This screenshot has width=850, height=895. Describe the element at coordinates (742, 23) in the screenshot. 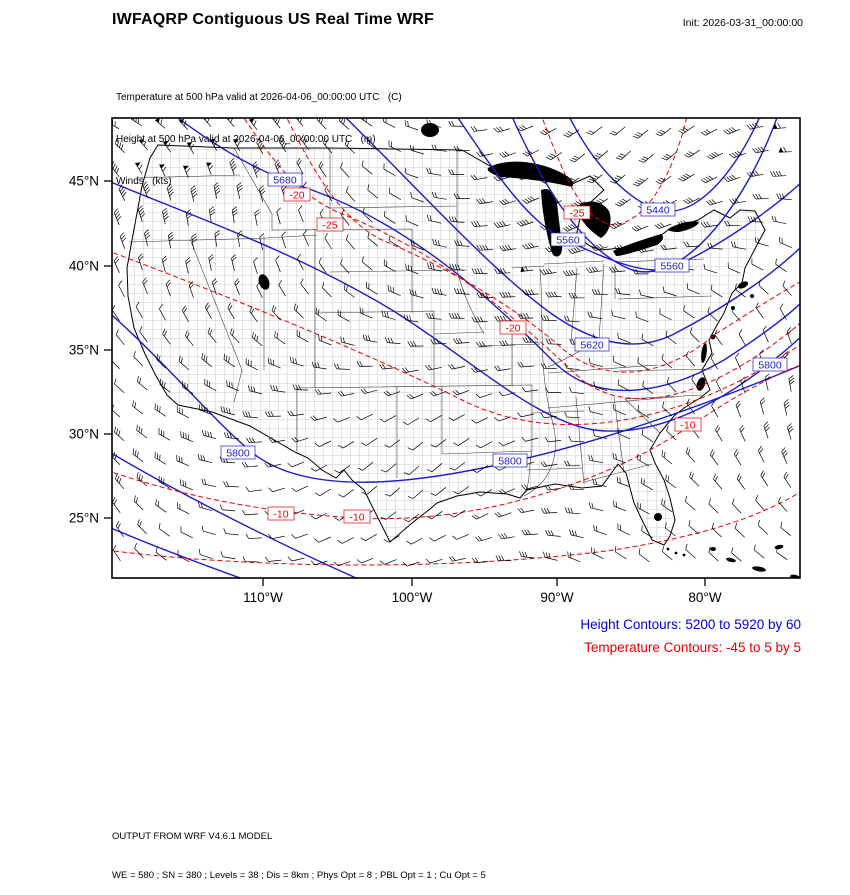

I see `init-timestamp: Init: 2026-03-31_00:00:00` at that location.